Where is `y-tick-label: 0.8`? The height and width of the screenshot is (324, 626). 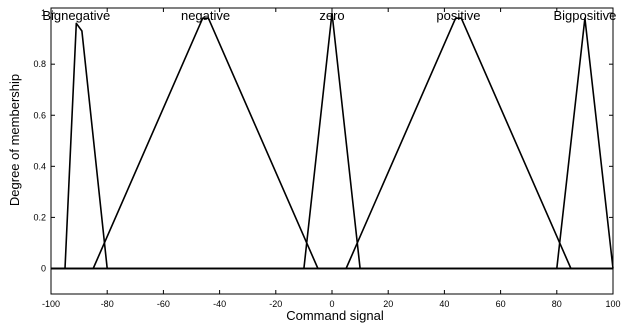
y-tick-label: 0.8 is located at coordinates (39, 64).